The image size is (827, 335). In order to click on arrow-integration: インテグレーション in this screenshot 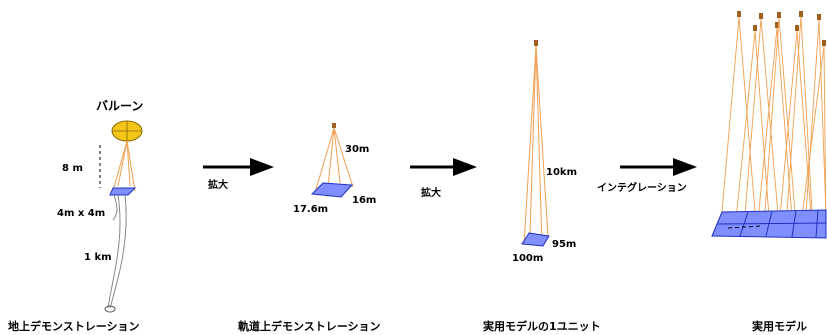, I will do `click(647, 176)`.